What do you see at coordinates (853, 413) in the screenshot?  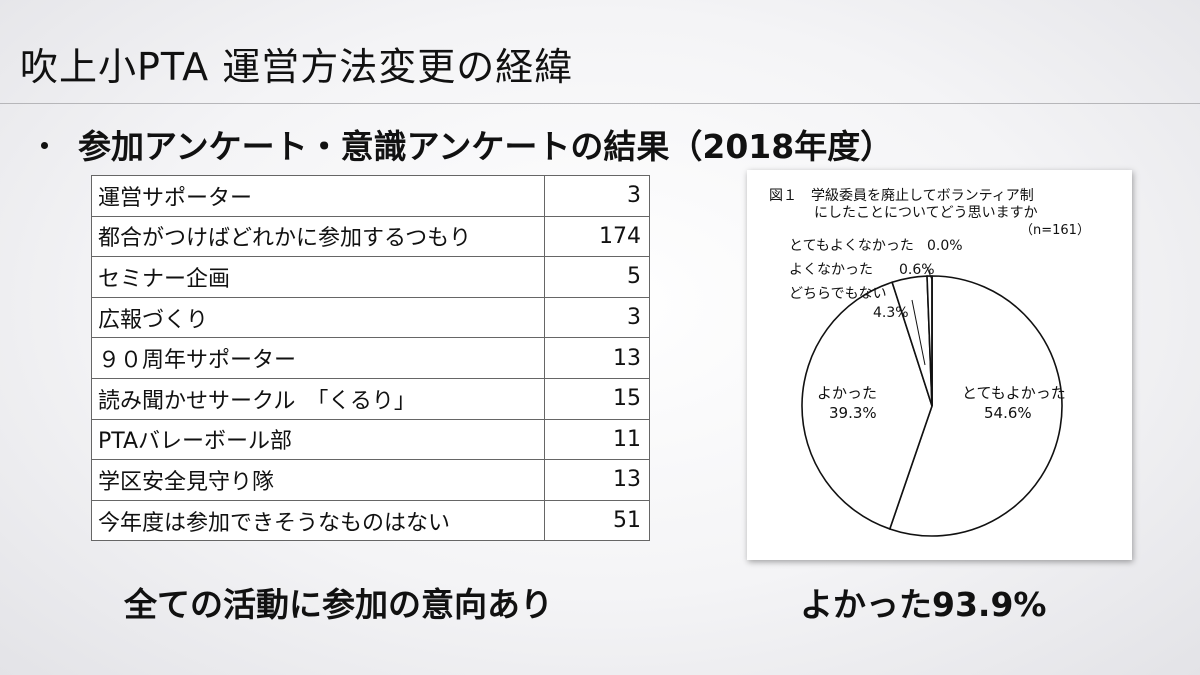 I see `slice-value-label: 39.3%` at bounding box center [853, 413].